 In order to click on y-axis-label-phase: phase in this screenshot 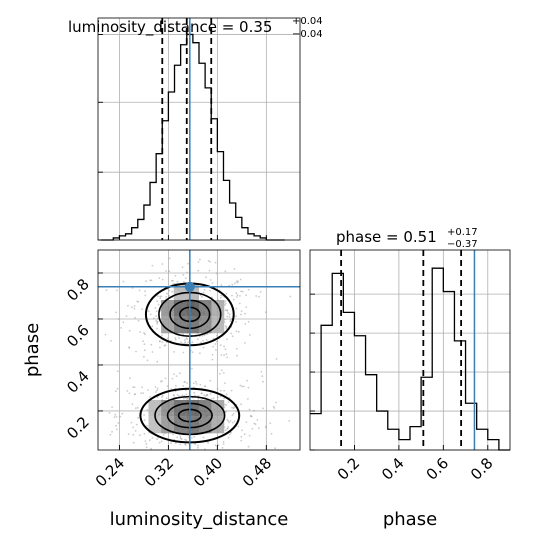, I will do `click(32, 350)`.